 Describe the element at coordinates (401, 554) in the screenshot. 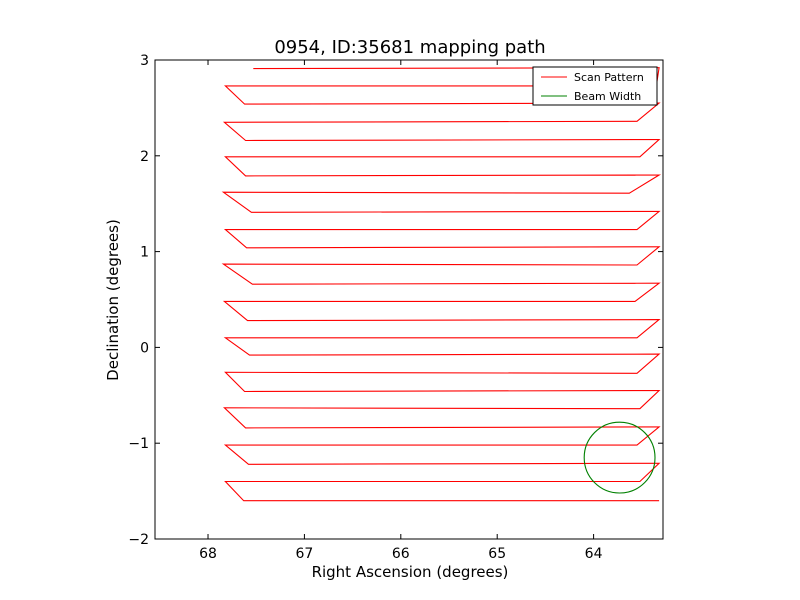

I see `x-tick-label: 66` at that location.